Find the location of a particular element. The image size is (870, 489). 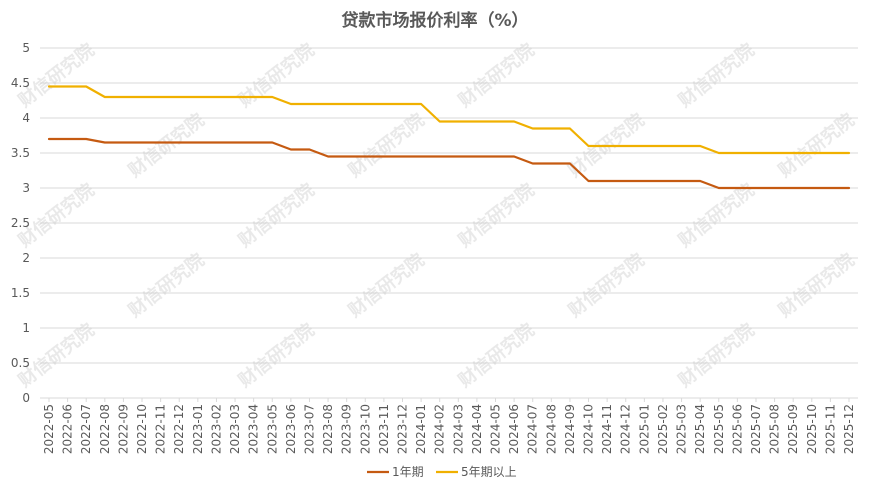

legend-label: 1年期 is located at coordinates (408, 472).